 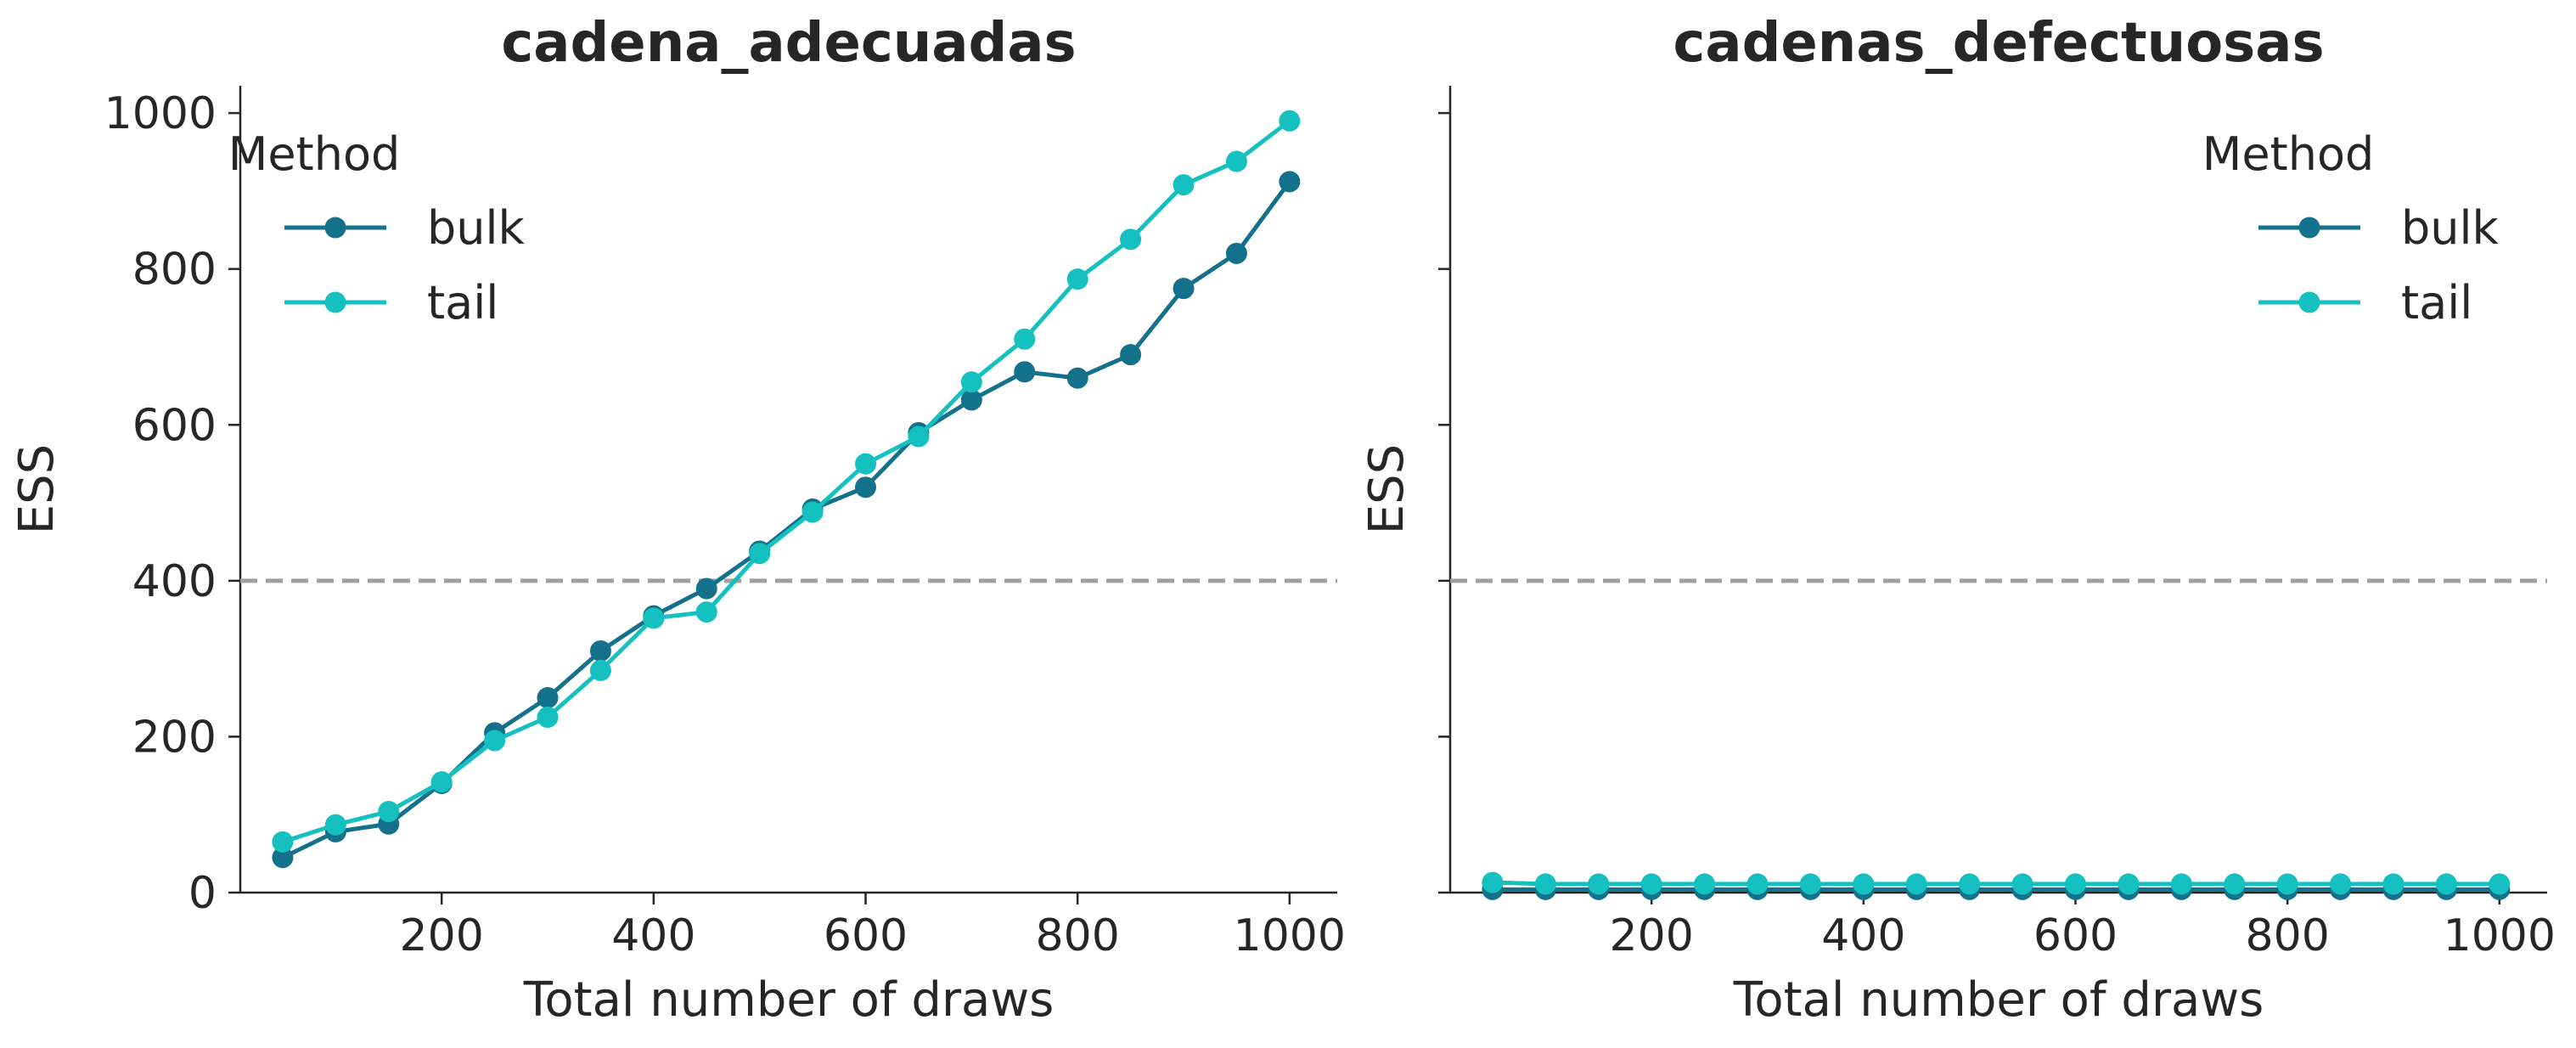 I want to click on y-tick-label: 800, so click(x=174, y=270).